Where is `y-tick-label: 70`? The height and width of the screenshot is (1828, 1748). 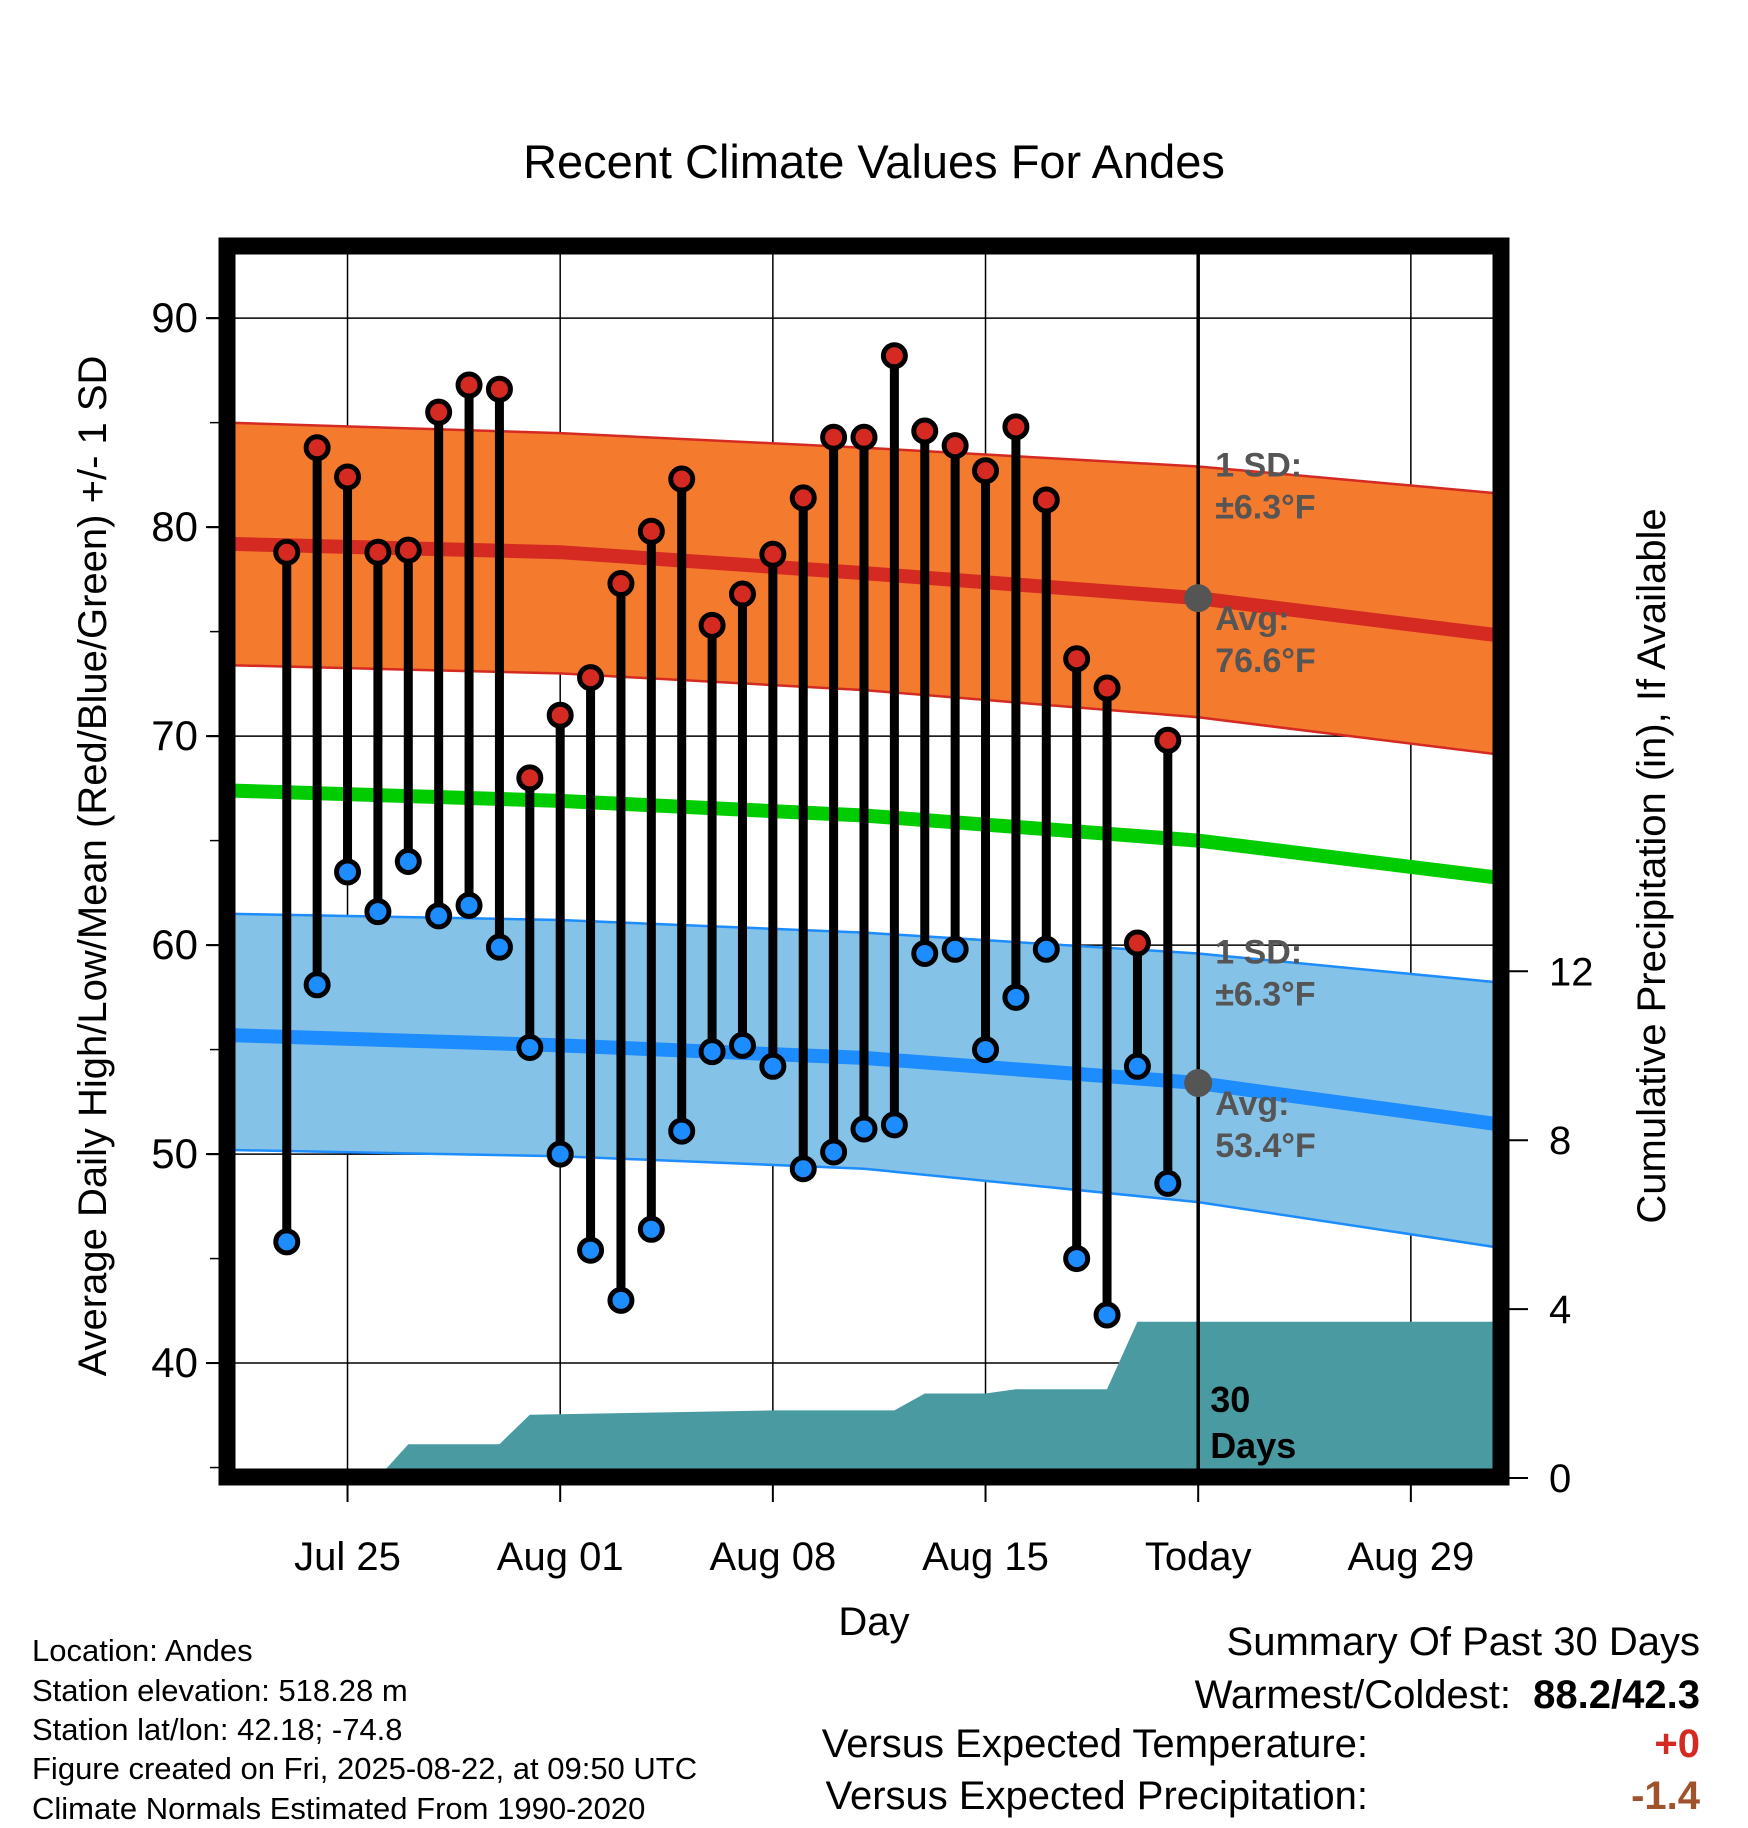
y-tick-label: 70 is located at coordinates (174, 735).